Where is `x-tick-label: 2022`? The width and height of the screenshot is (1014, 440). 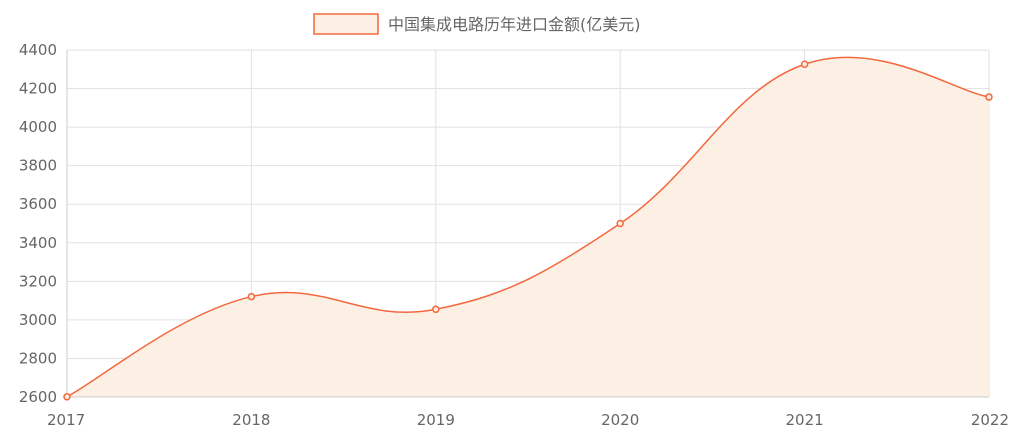 x-tick-label: 2022 is located at coordinates (990, 420).